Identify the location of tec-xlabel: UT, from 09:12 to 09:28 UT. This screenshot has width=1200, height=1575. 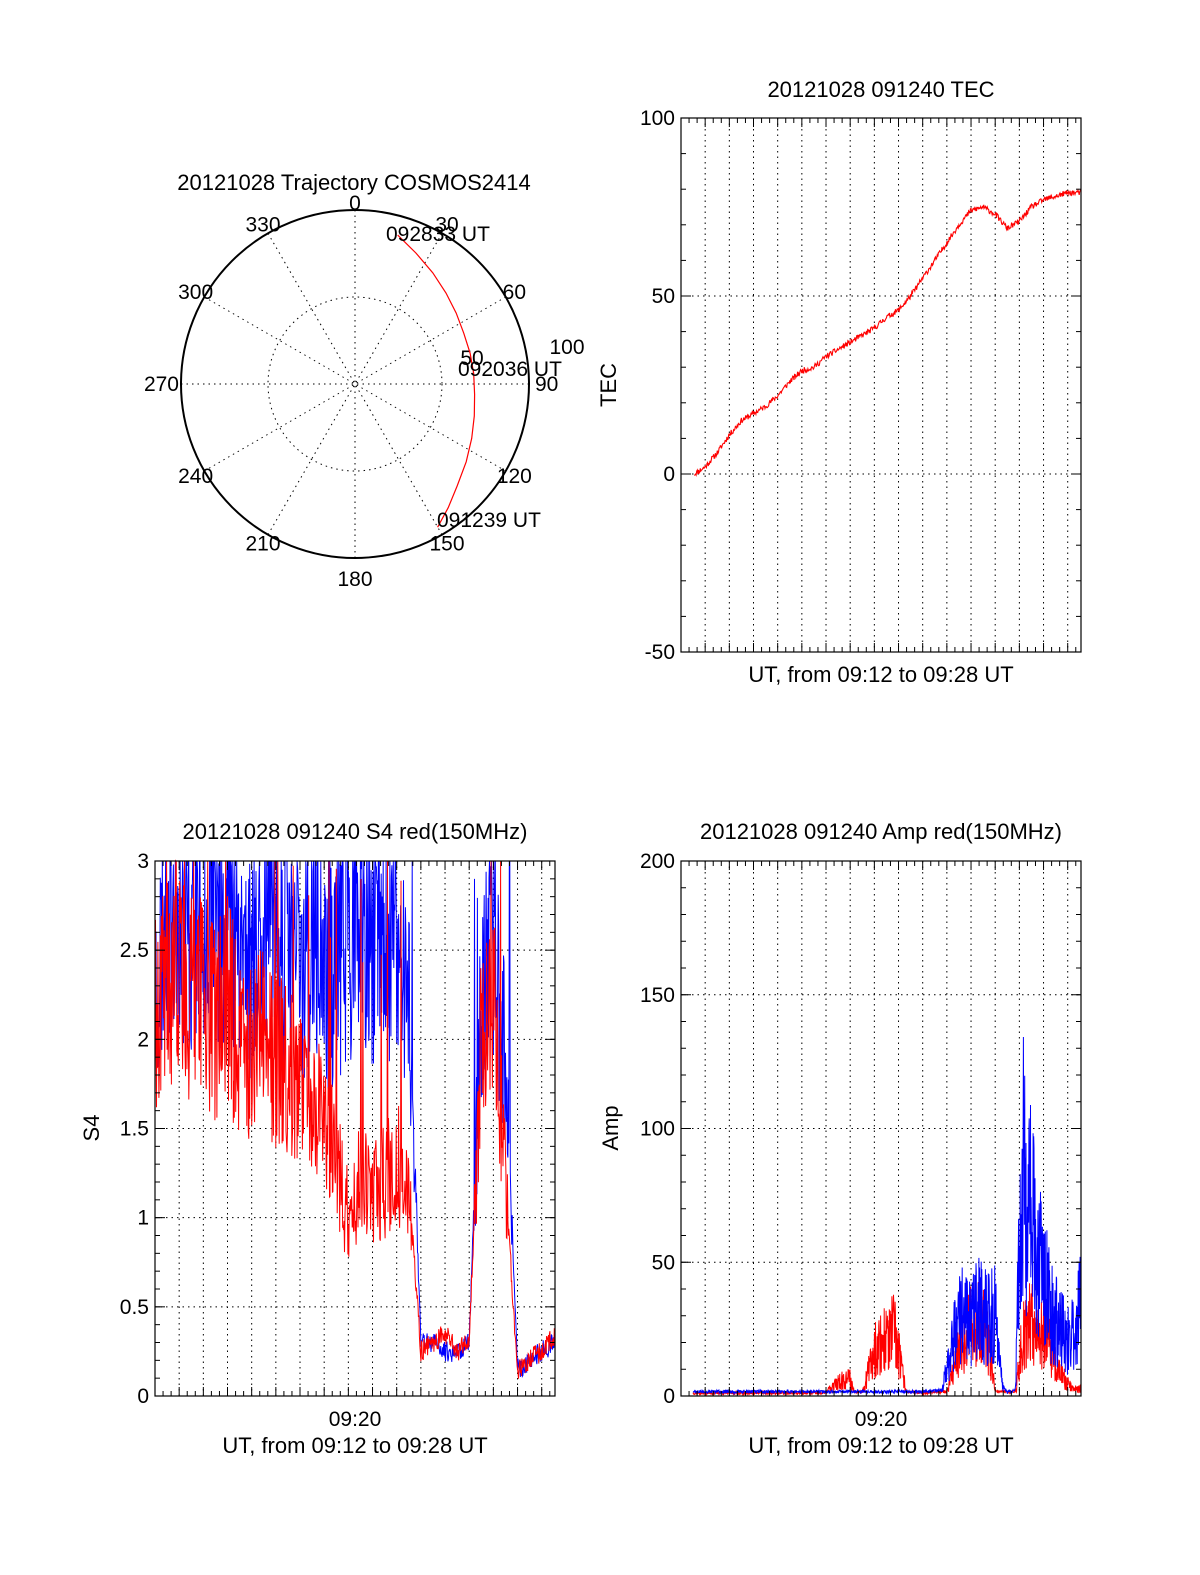
(880, 674).